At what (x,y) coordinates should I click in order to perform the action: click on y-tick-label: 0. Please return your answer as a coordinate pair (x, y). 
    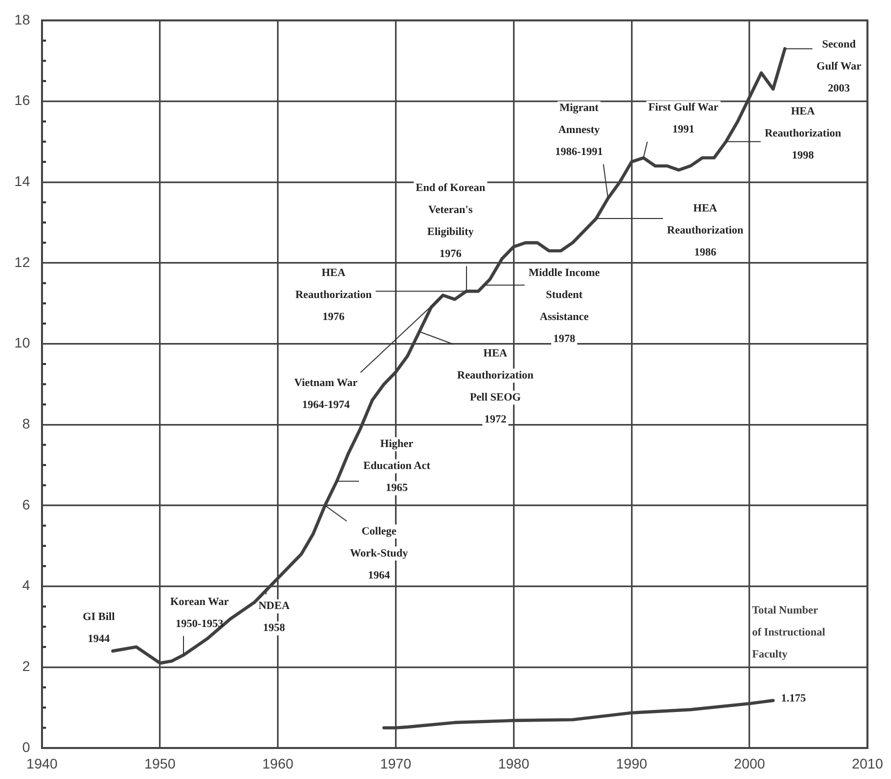
    Looking at the image, I should click on (26, 746).